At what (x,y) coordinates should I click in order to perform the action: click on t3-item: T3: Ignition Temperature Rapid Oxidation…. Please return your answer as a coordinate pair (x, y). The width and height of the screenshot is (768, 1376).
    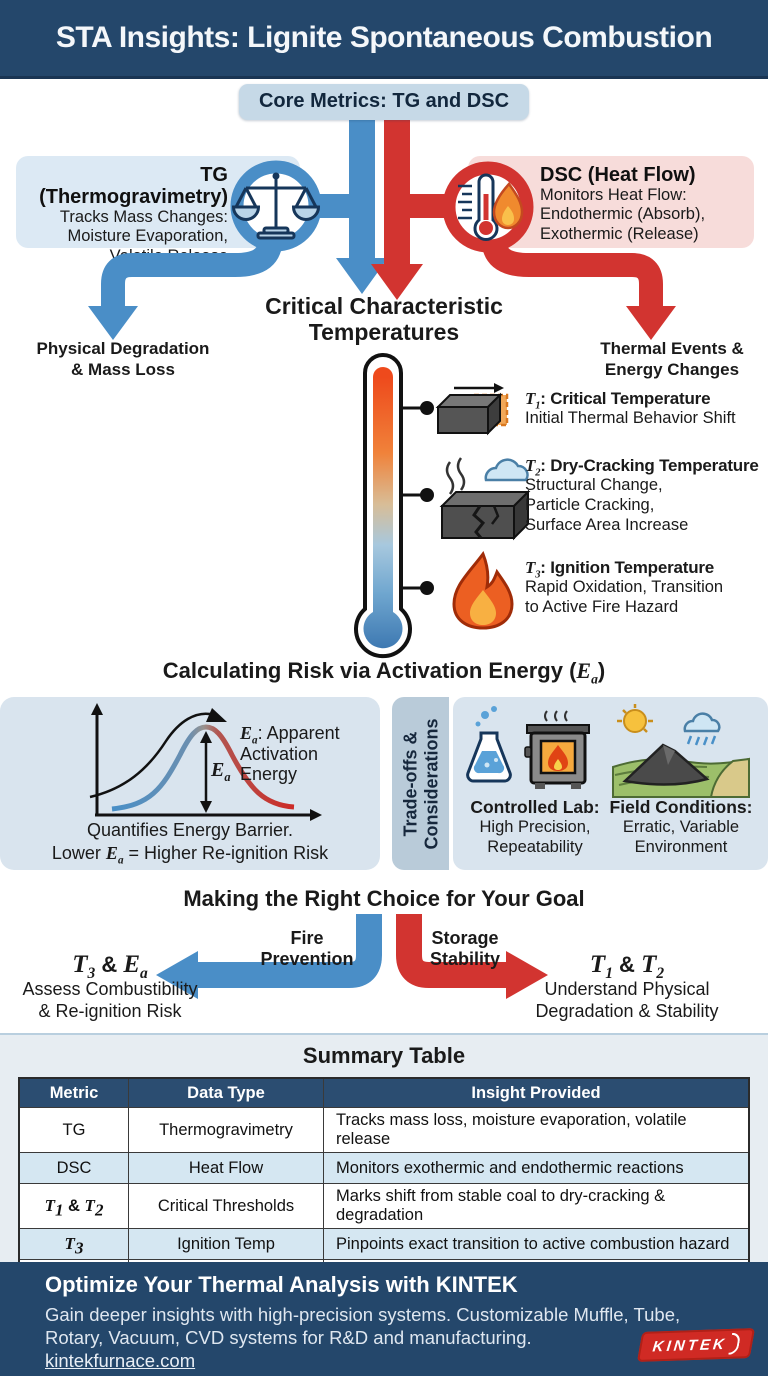
    Looking at the image, I should click on (645, 588).